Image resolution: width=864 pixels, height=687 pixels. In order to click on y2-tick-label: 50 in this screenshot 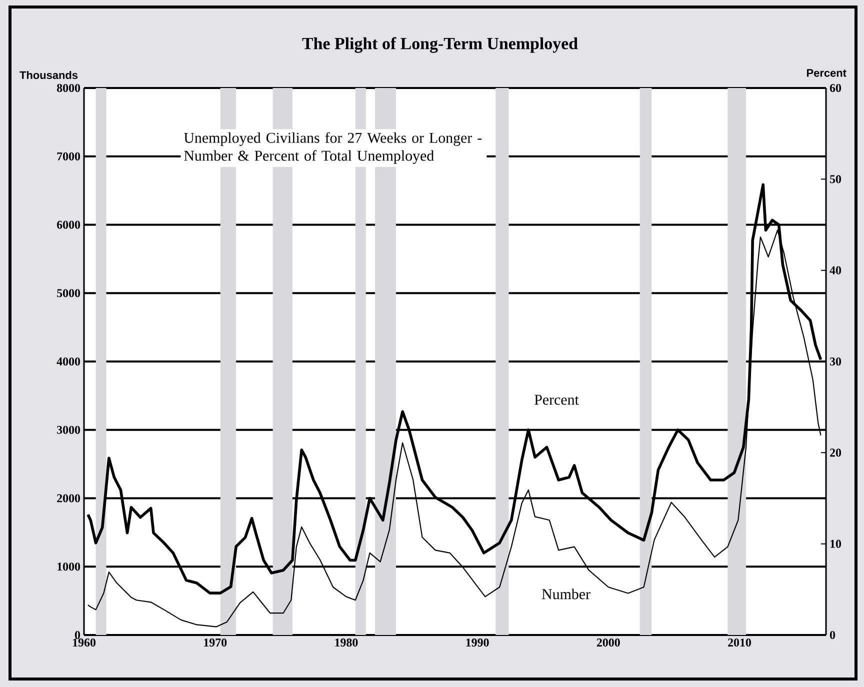, I will do `click(836, 179)`.